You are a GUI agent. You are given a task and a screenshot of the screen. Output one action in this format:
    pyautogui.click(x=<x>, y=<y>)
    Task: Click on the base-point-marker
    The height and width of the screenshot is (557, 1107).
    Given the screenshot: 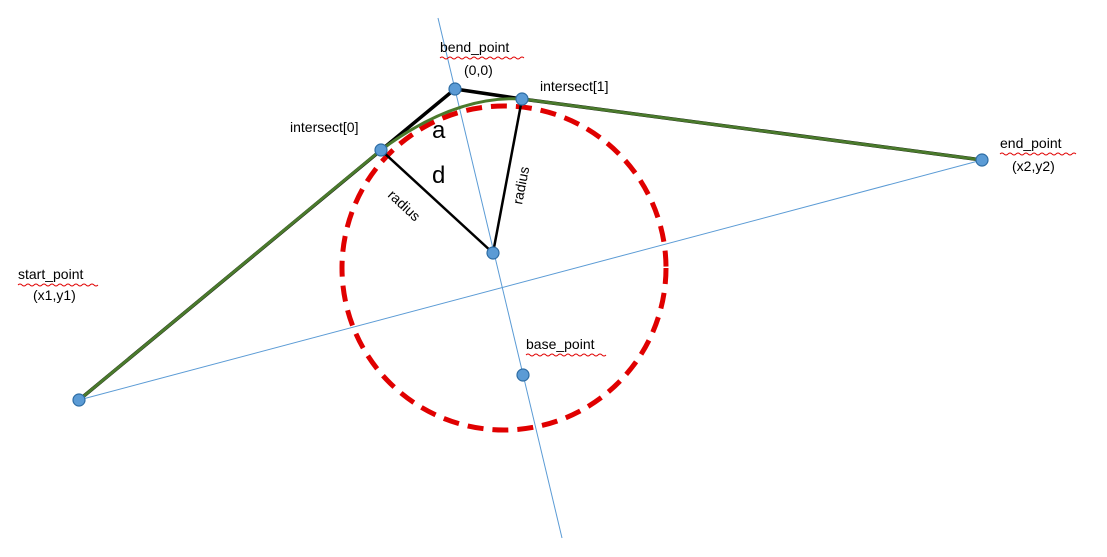 What is the action you would take?
    pyautogui.click(x=523, y=375)
    